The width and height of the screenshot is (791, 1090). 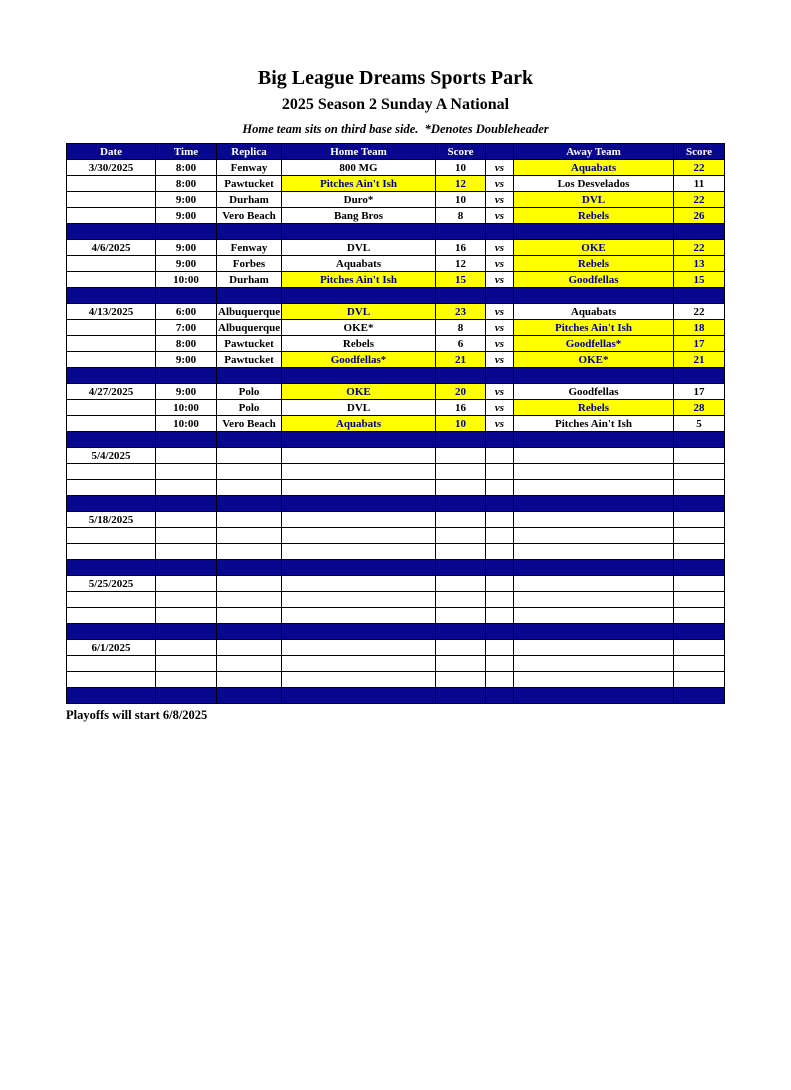 What do you see at coordinates (395, 647) in the screenshot?
I see `table-row: 6/1/2025` at bounding box center [395, 647].